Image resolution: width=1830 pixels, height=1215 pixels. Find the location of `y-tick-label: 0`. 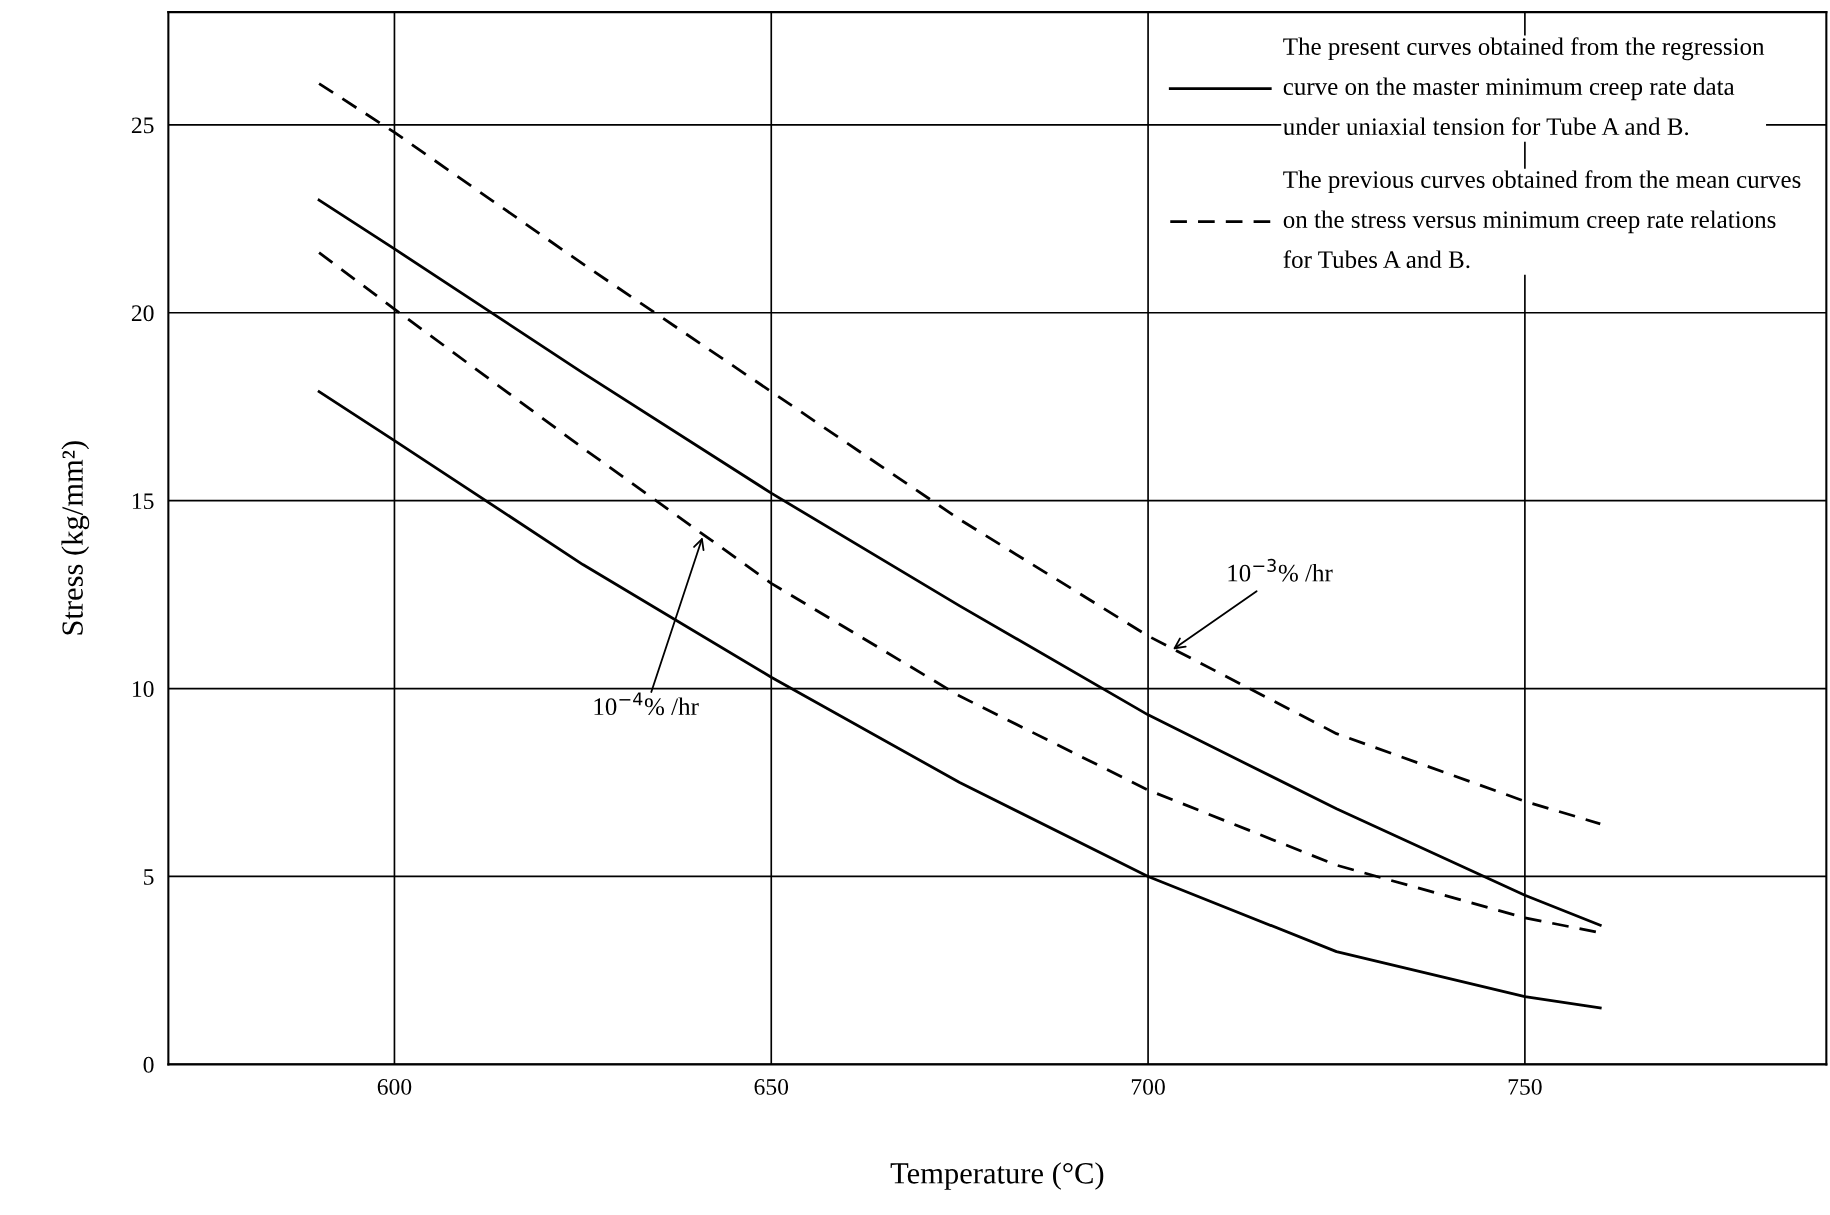

y-tick-label: 0 is located at coordinates (148, 1064).